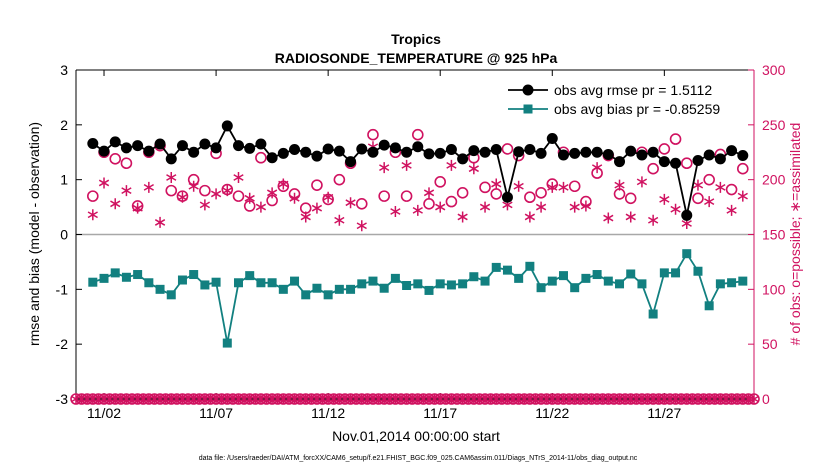 The height and width of the screenshot is (470, 830). Describe the element at coordinates (416, 436) in the screenshot. I see `x-axis-label: Nov.01,2014 00:00:00 start` at that location.